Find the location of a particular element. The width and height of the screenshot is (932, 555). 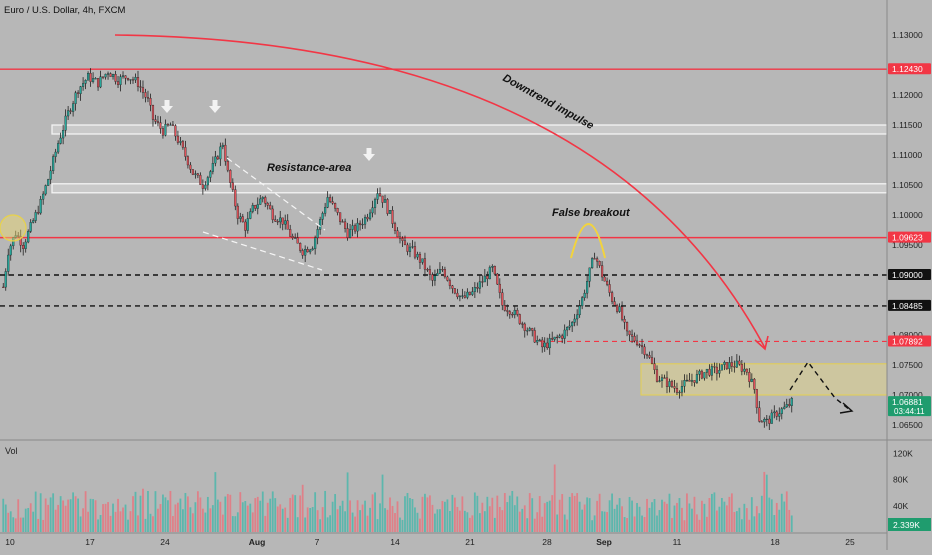

price-tick-label: 1.11000 is located at coordinates (907, 155).